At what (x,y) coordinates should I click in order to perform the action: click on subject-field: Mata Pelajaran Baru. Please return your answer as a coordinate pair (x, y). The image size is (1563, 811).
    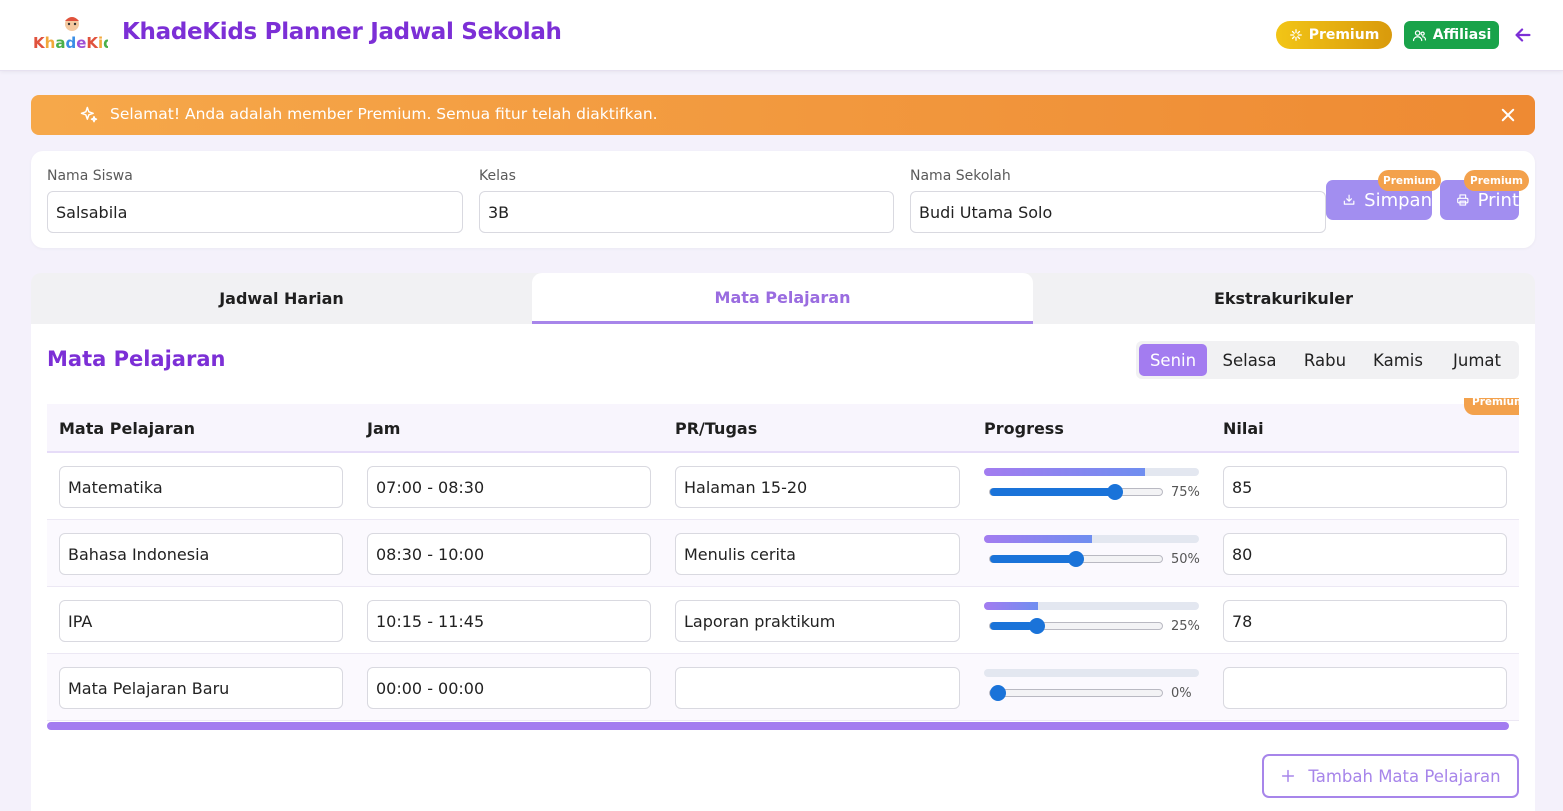
    Looking at the image, I should click on (201, 688).